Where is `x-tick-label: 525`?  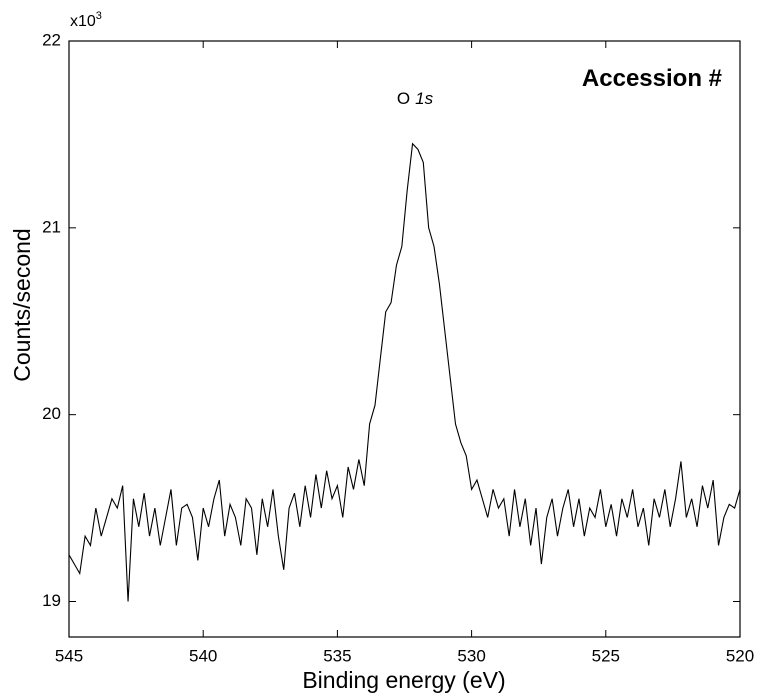
x-tick-label: 525 is located at coordinates (606, 655).